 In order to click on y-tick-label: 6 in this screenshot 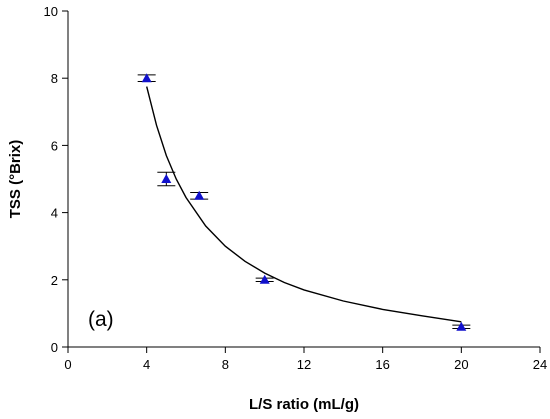, I will do `click(54, 145)`.